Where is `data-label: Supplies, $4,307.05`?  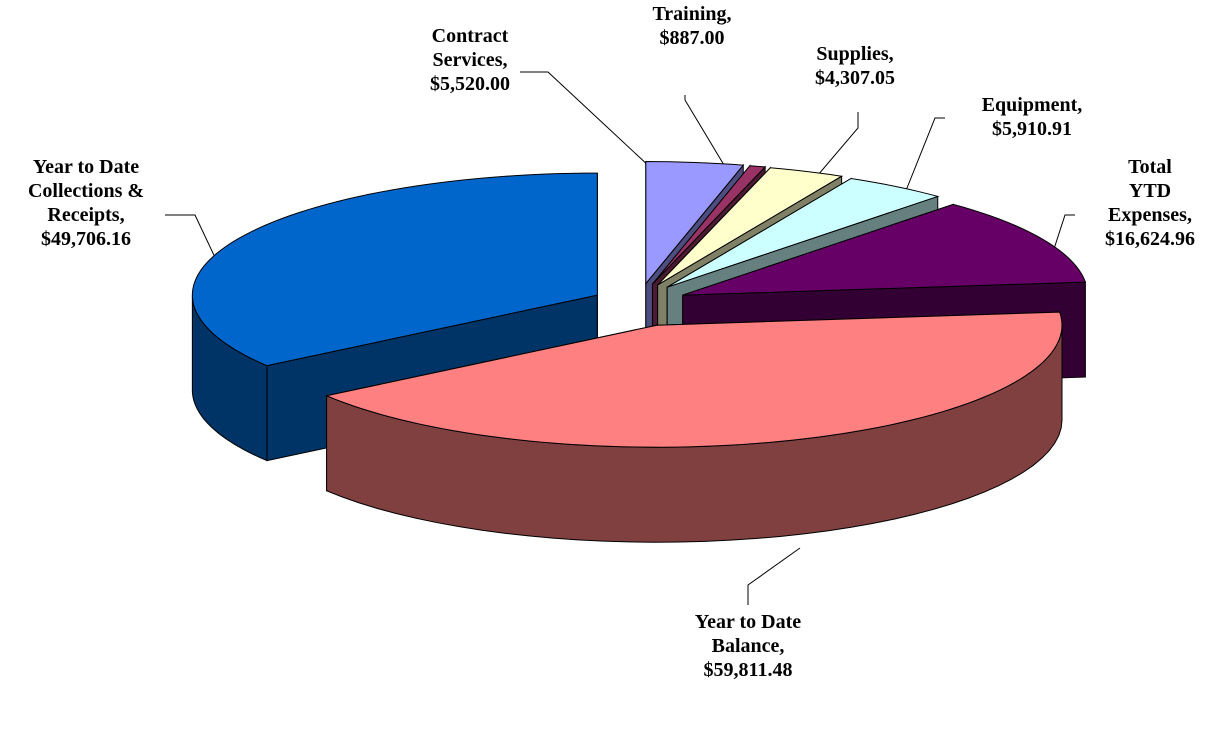
data-label: Supplies, $4,307.05 is located at coordinates (855, 66).